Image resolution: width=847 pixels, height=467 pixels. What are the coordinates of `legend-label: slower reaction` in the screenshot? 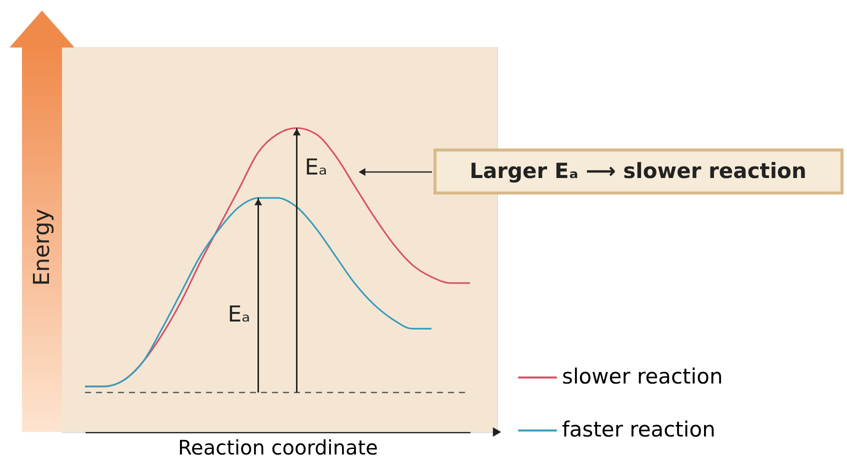 It's located at (642, 376).